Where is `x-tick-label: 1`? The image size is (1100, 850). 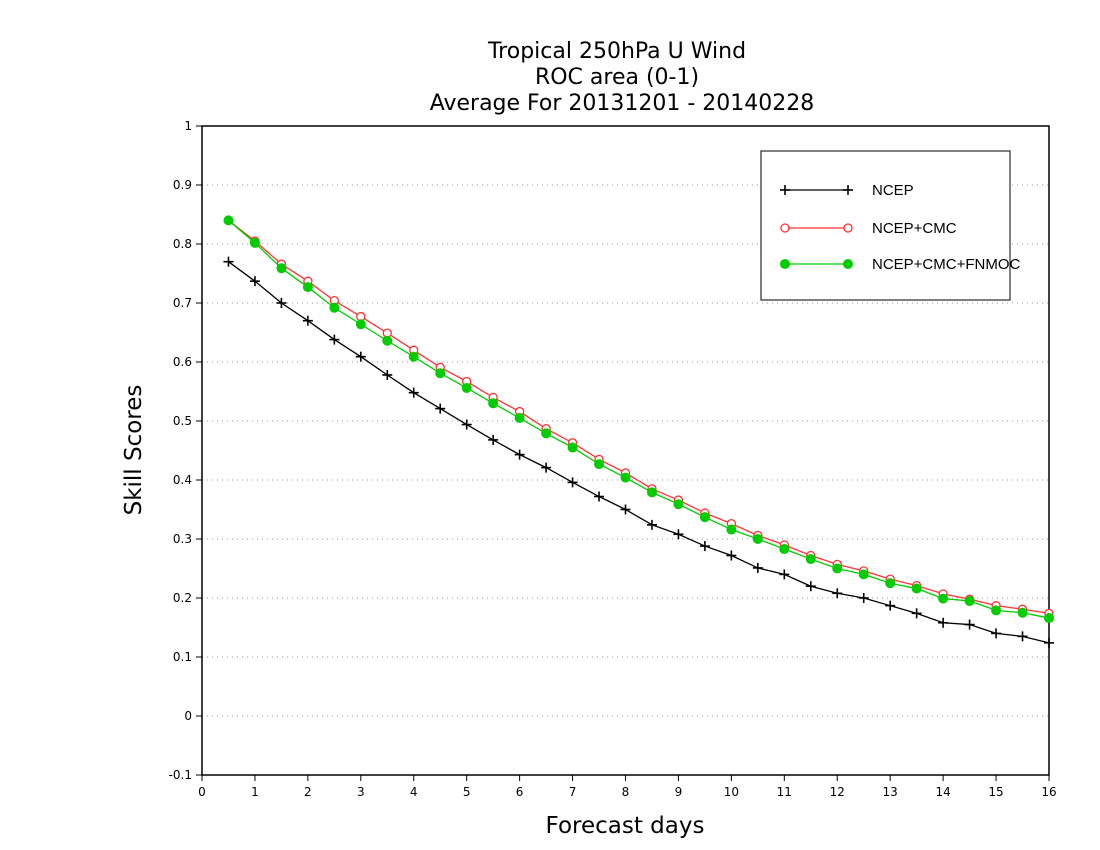 x-tick-label: 1 is located at coordinates (255, 792).